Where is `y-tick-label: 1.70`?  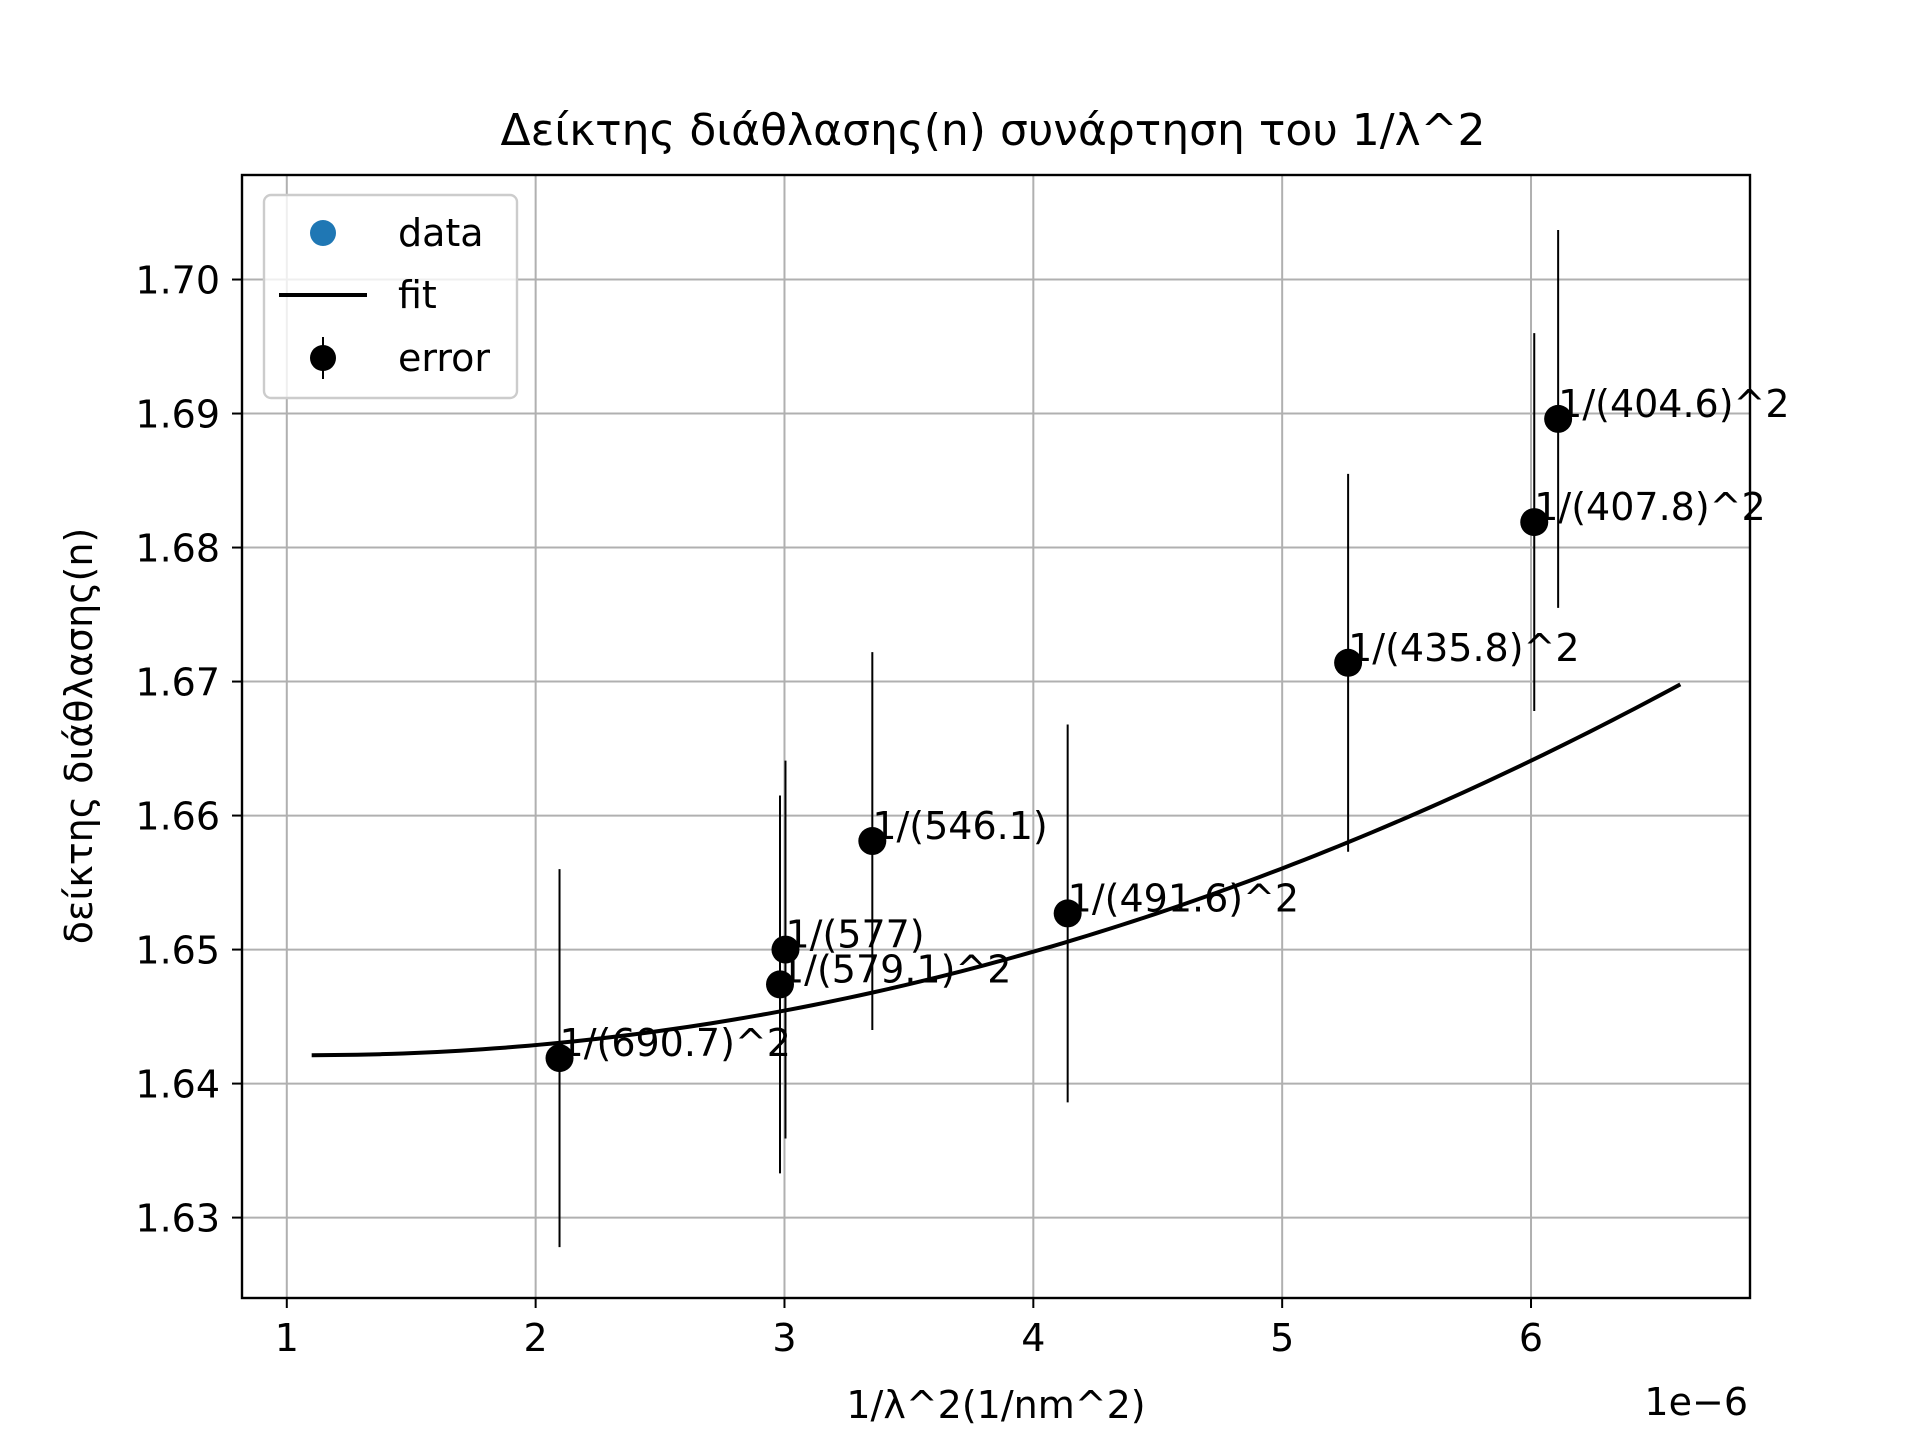
y-tick-label: 1.70 is located at coordinates (177, 281).